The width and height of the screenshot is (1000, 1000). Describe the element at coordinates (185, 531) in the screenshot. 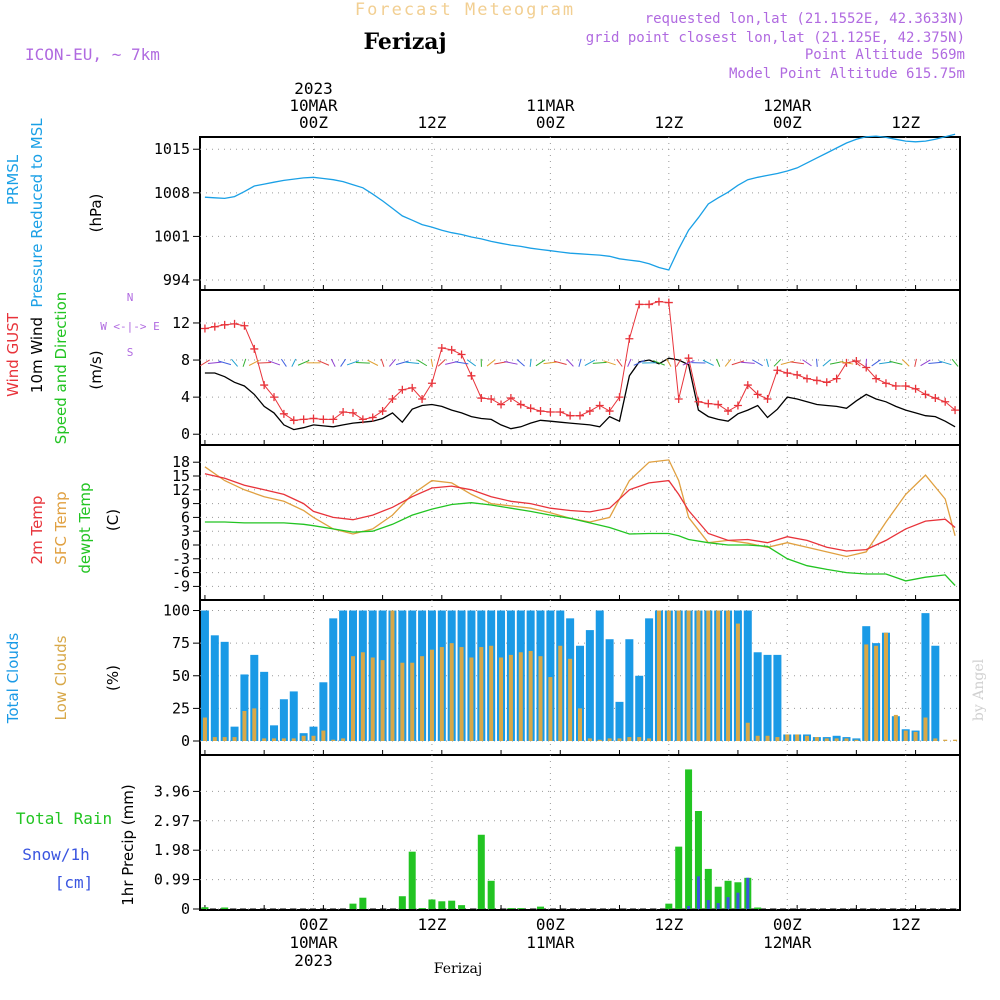

I see `y-tick-label: 3` at that location.